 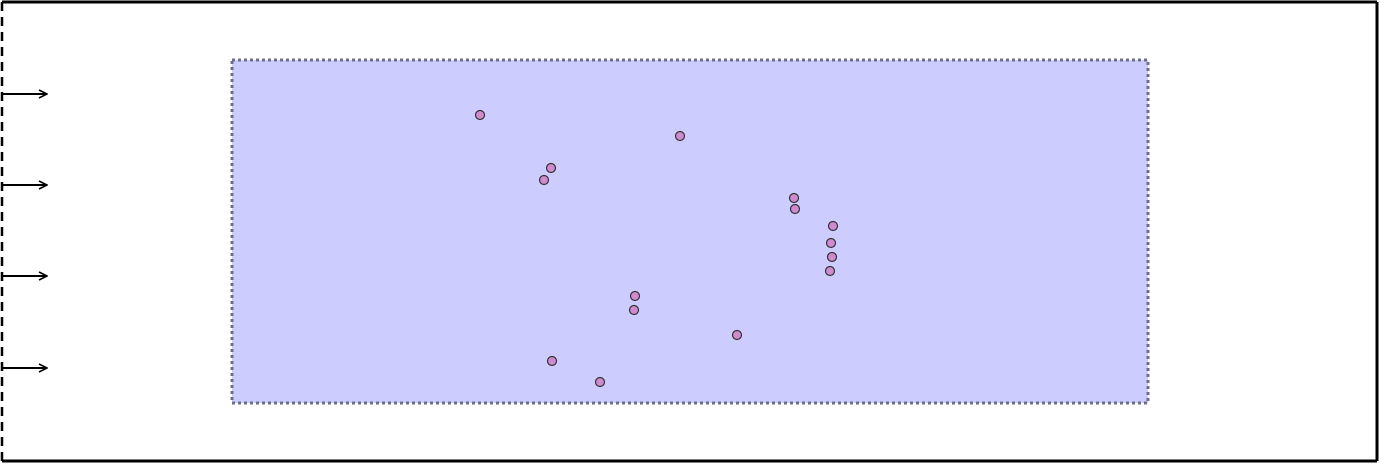 What do you see at coordinates (24, 231) in the screenshot?
I see `inflow-arrows` at bounding box center [24, 231].